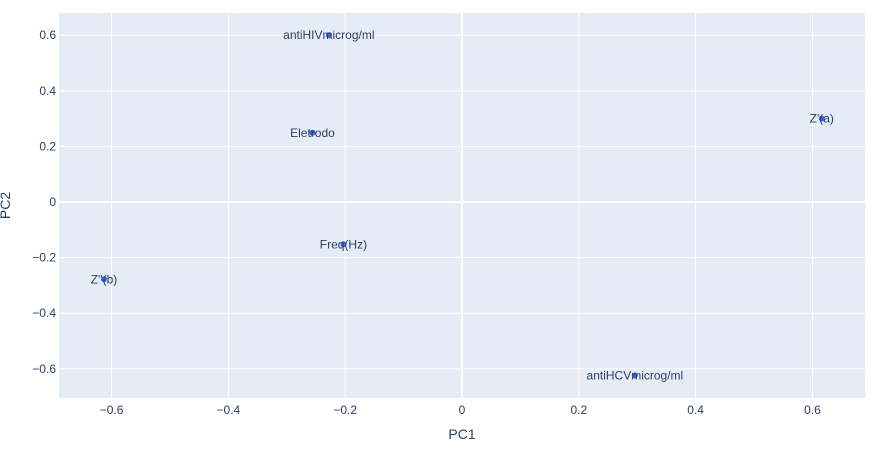  I want to click on x-tick-label: 0.6, so click(812, 410).